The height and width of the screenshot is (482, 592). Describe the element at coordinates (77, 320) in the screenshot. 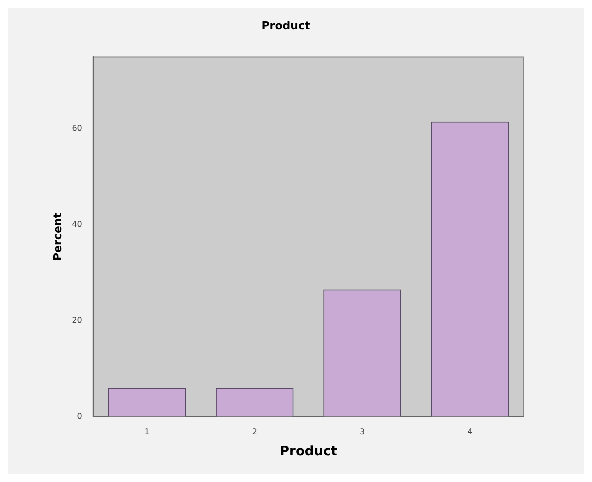

I see `y-tick-label: 20` at that location.